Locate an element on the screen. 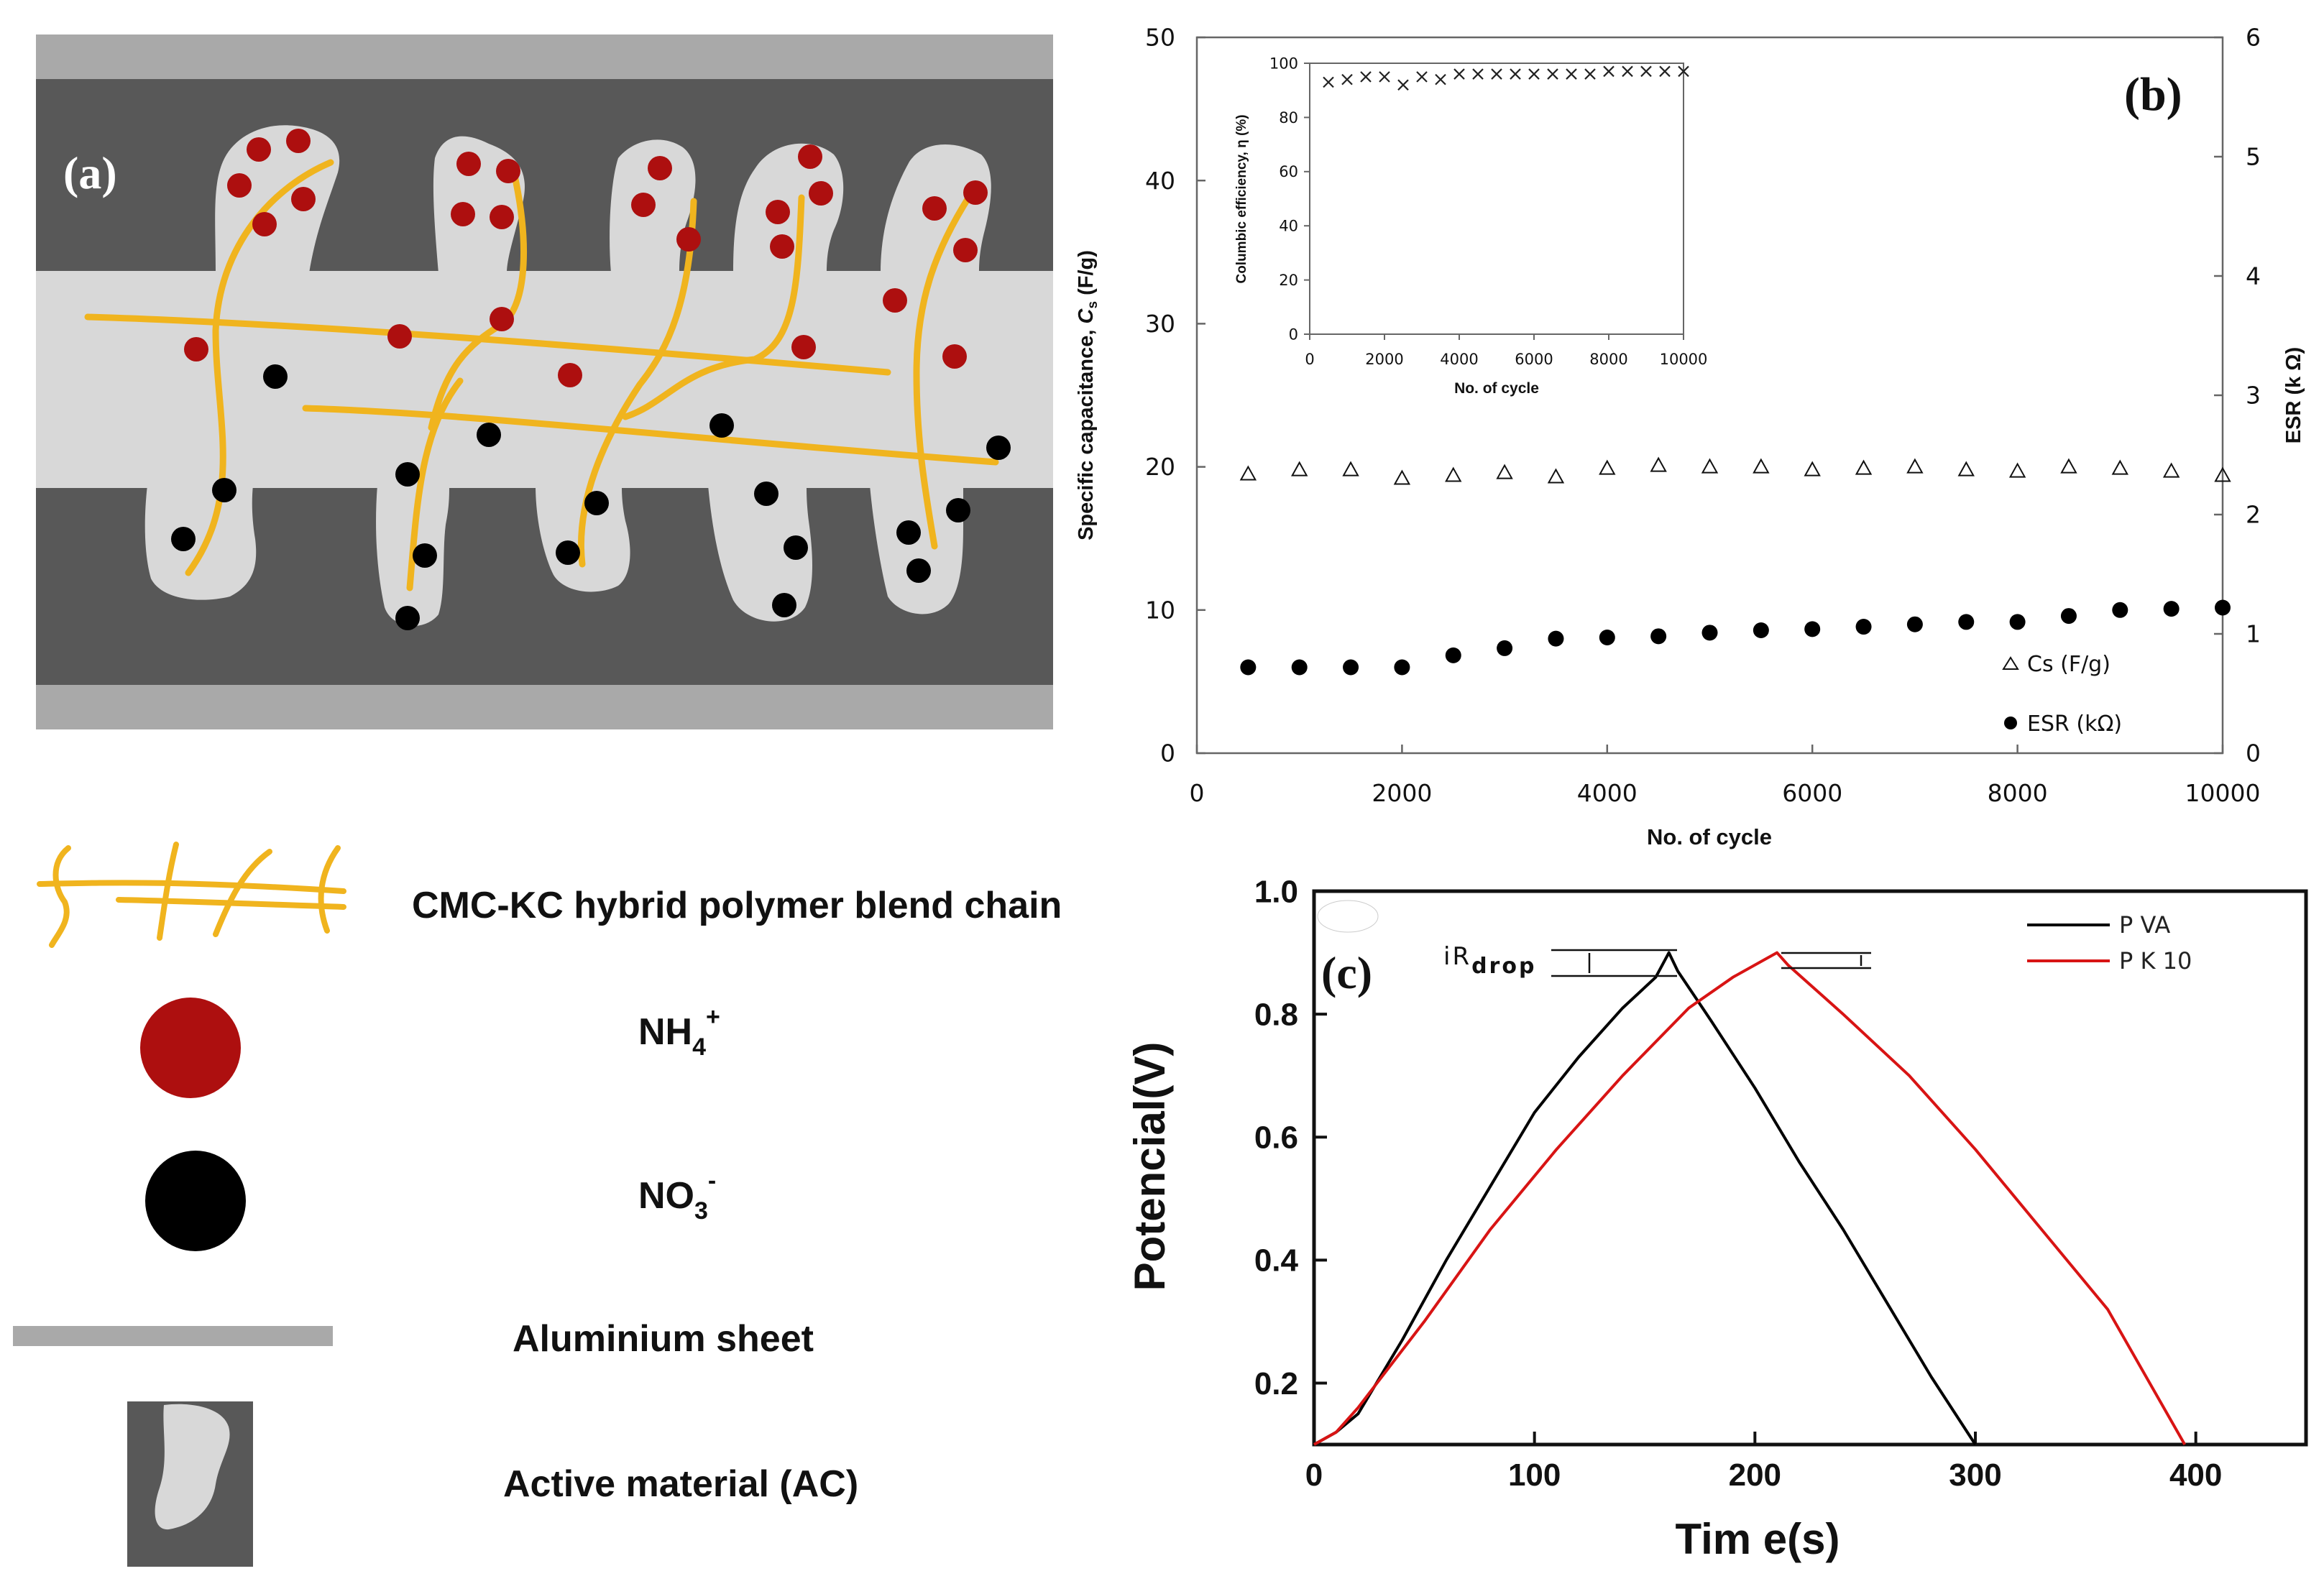 The image size is (2324, 1589). panel-c-x-tick-label: 200 is located at coordinates (1755, 1475).